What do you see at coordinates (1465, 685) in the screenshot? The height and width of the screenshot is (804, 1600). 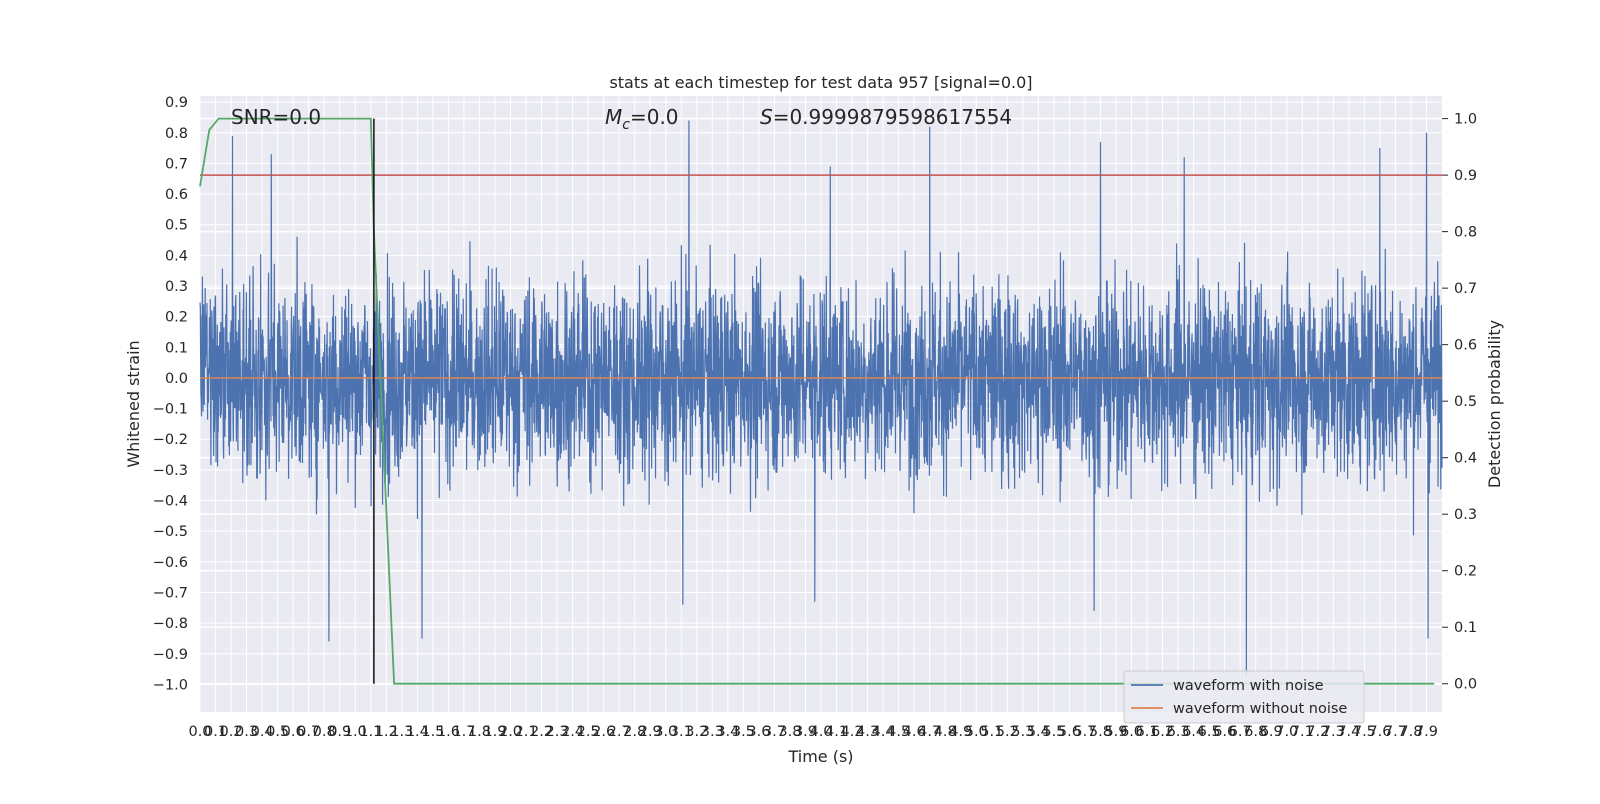 I see `y2-tick-10: 0.0` at bounding box center [1465, 685].